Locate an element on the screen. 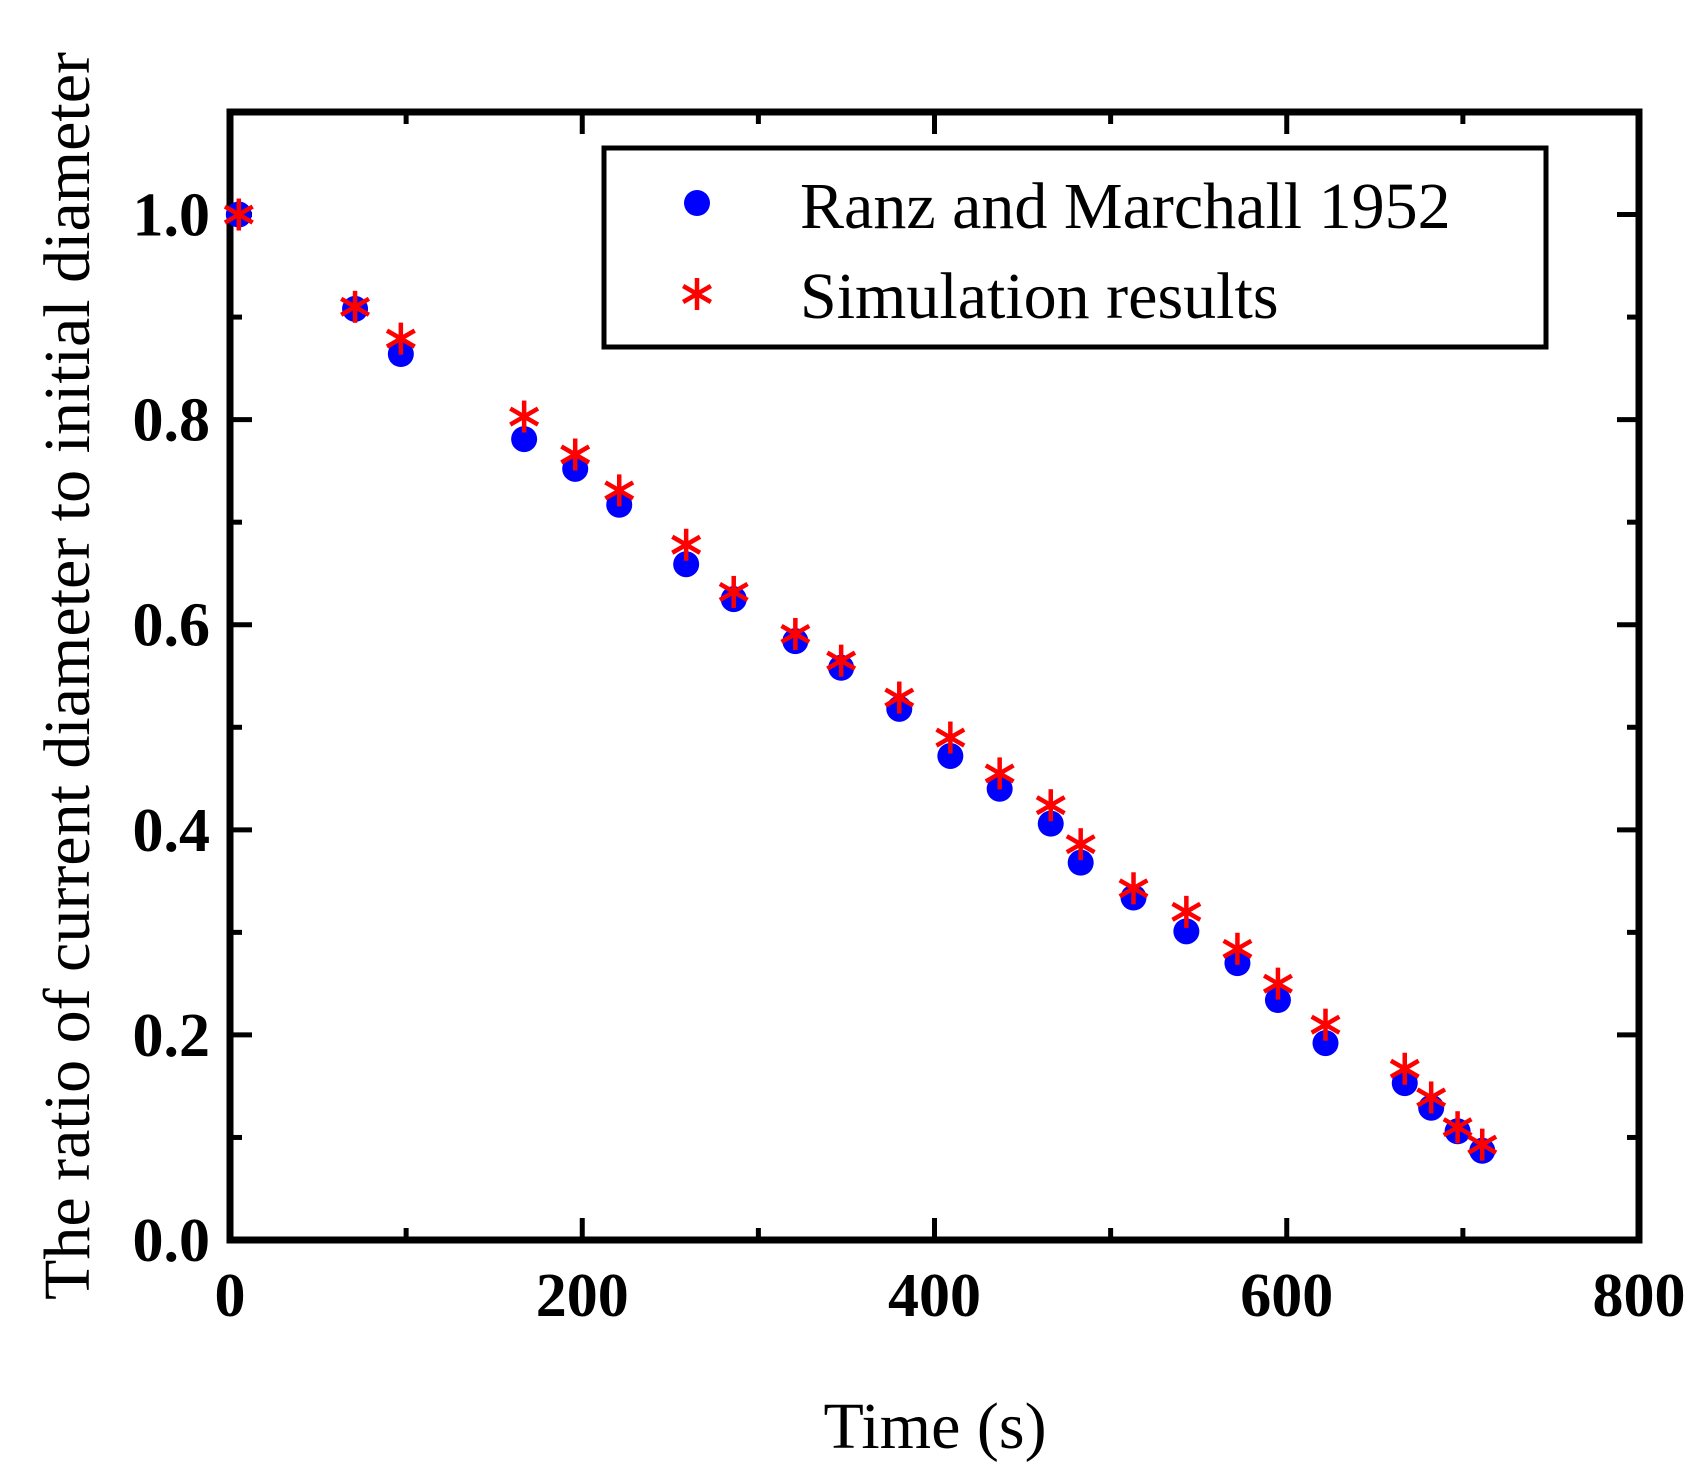 Image resolution: width=1707 pixels, height=1471 pixels. legend-asterisk-marker is located at coordinates (697, 294).